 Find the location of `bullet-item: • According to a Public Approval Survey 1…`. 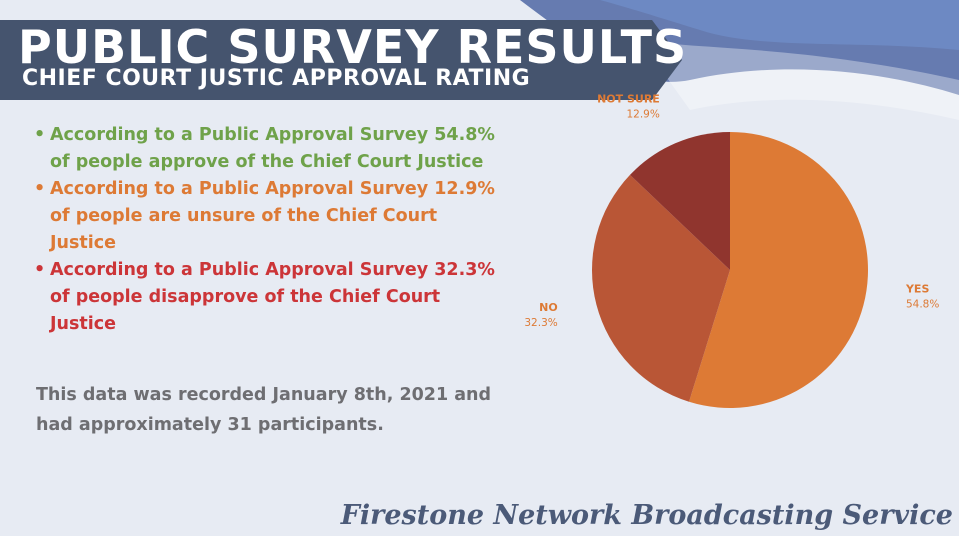

bullet-item: • According to a Public Approval Survey 1… is located at coordinates (269, 216).